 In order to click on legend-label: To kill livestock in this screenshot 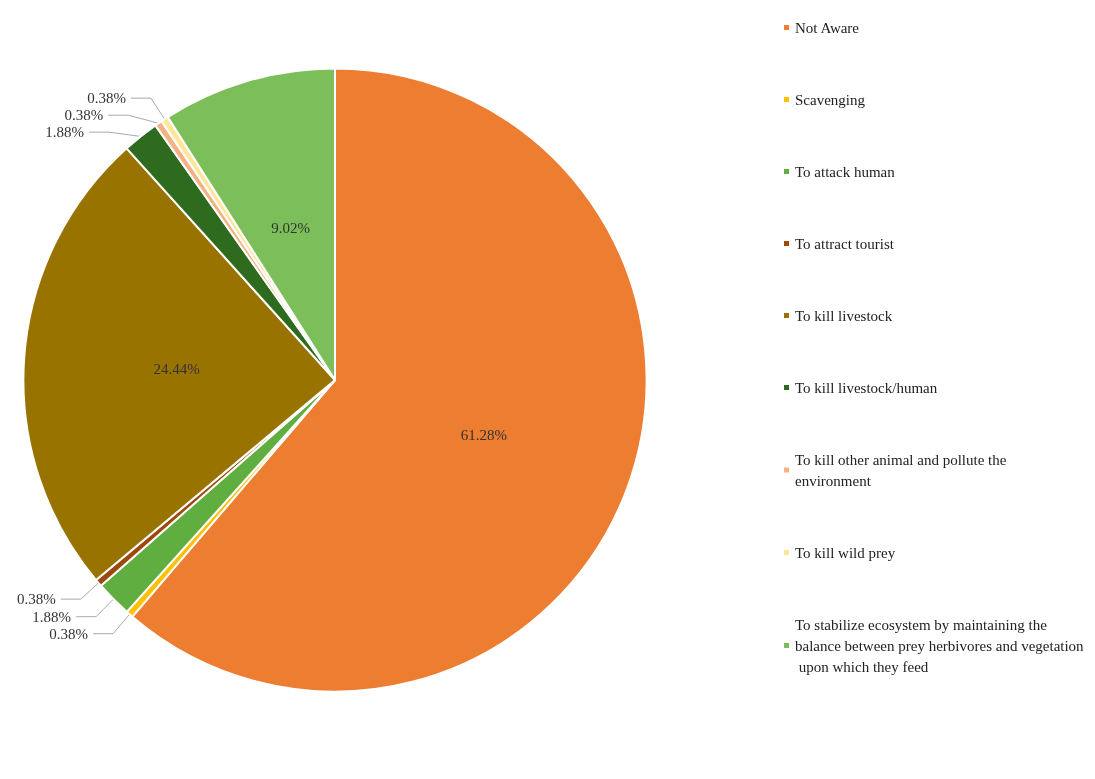, I will do `click(844, 315)`.